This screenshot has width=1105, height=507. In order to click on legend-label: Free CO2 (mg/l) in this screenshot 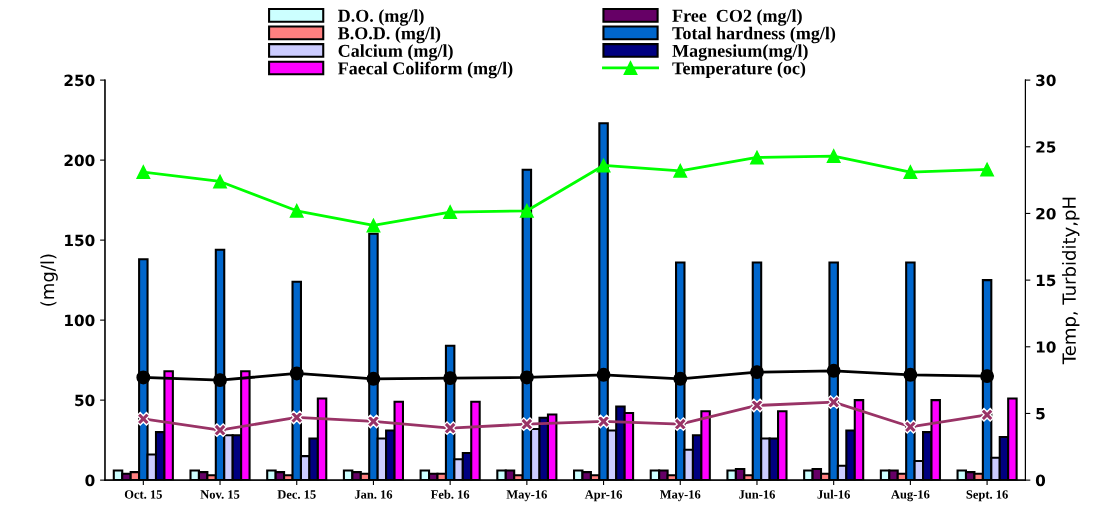, I will do `click(737, 17)`.